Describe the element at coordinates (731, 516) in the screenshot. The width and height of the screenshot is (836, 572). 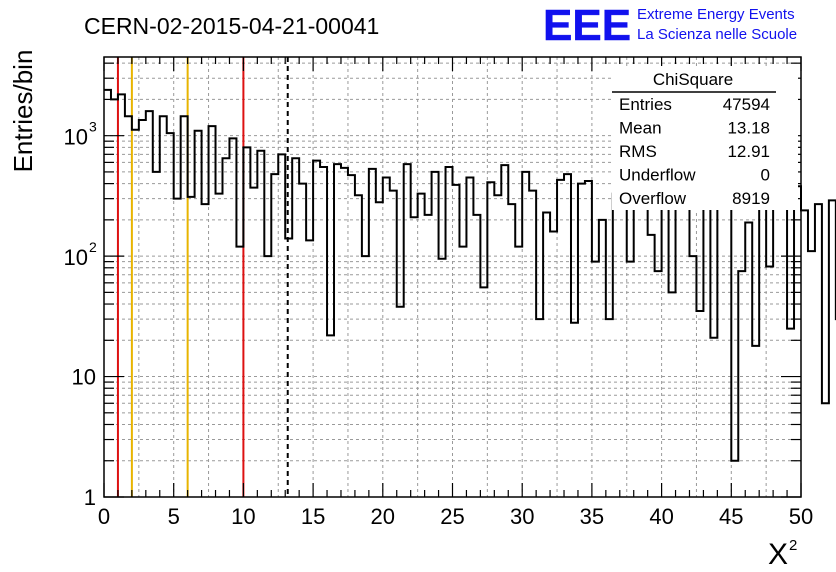
I see `x-tick-label: 45` at that location.